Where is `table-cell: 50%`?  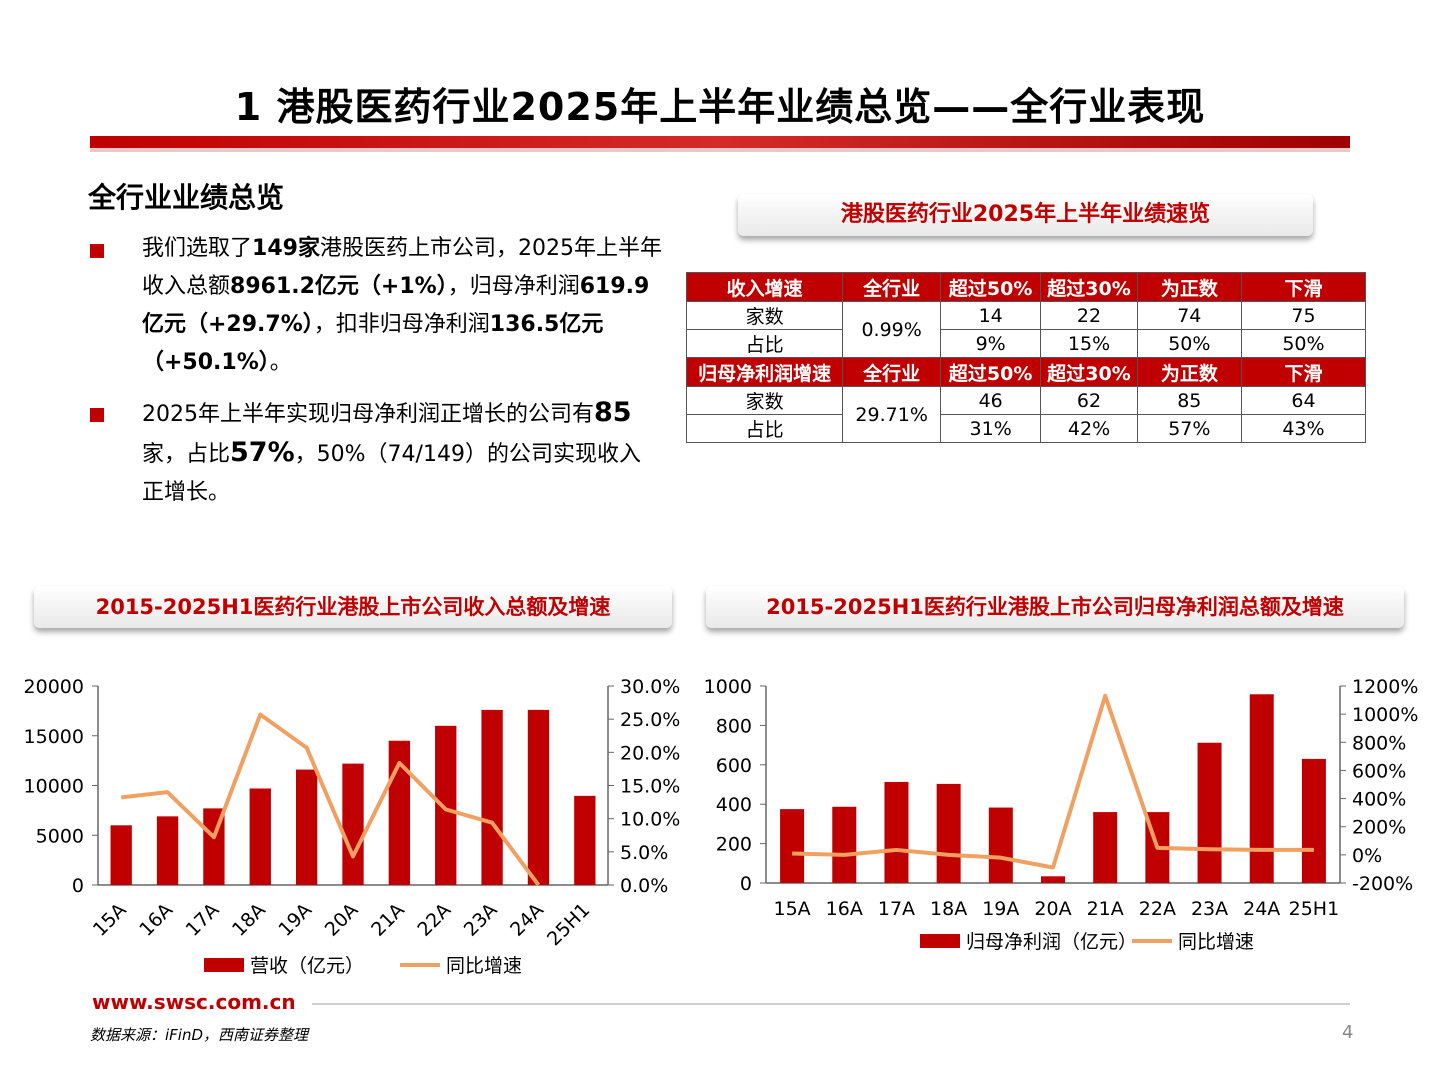 table-cell: 50% is located at coordinates (1303, 343).